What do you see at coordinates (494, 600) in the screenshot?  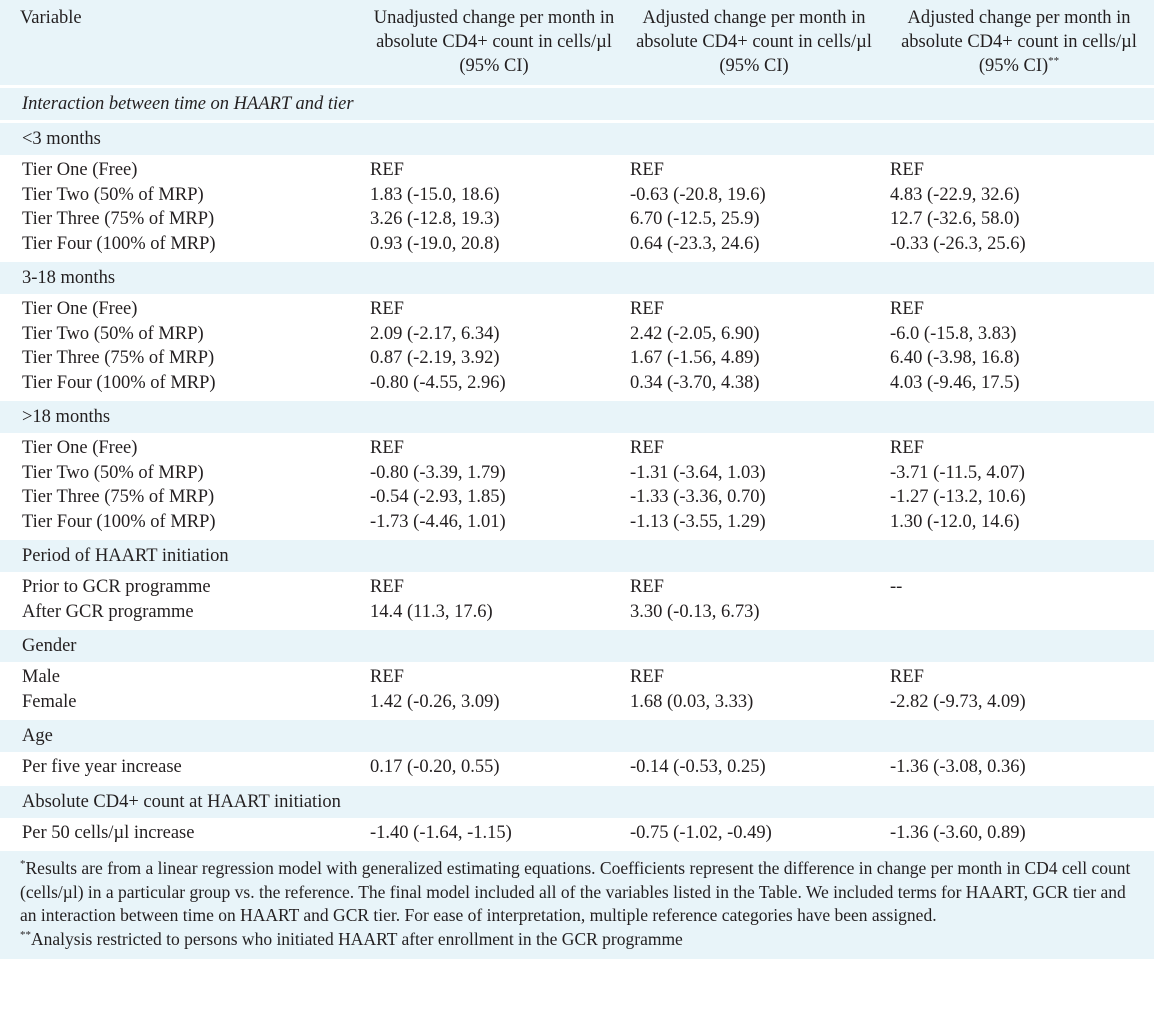 I see `unadjusted-value-cell: REF 14.4 (11.3, 17.6)` at bounding box center [494, 600].